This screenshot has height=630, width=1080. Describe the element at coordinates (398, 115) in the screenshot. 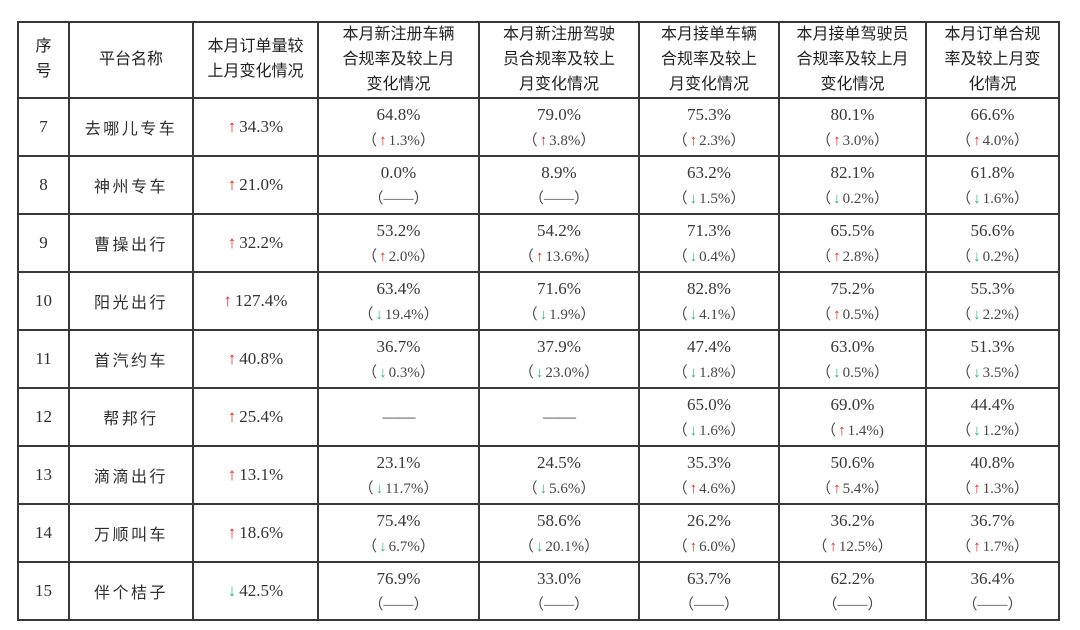

I see `rate-value: 64.8%` at that location.